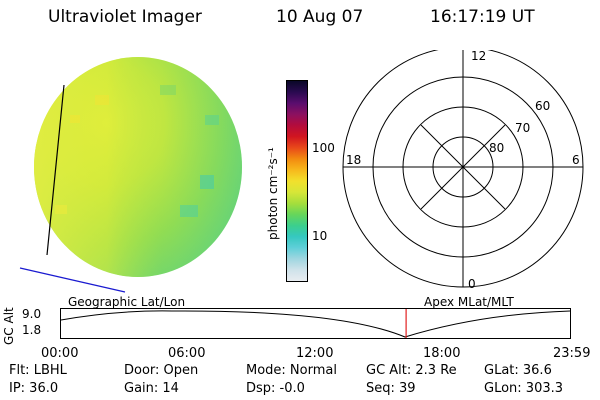  What do you see at coordinates (542, 106) in the screenshot?
I see `lat-label-60: 60` at bounding box center [542, 106].